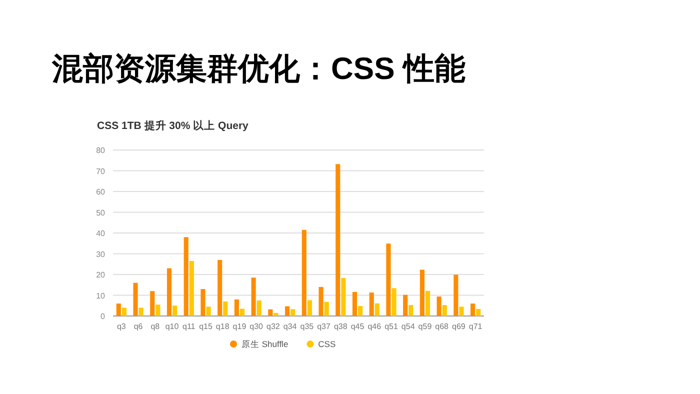  What do you see at coordinates (101, 213) in the screenshot?
I see `y-tick-label: 50` at bounding box center [101, 213].